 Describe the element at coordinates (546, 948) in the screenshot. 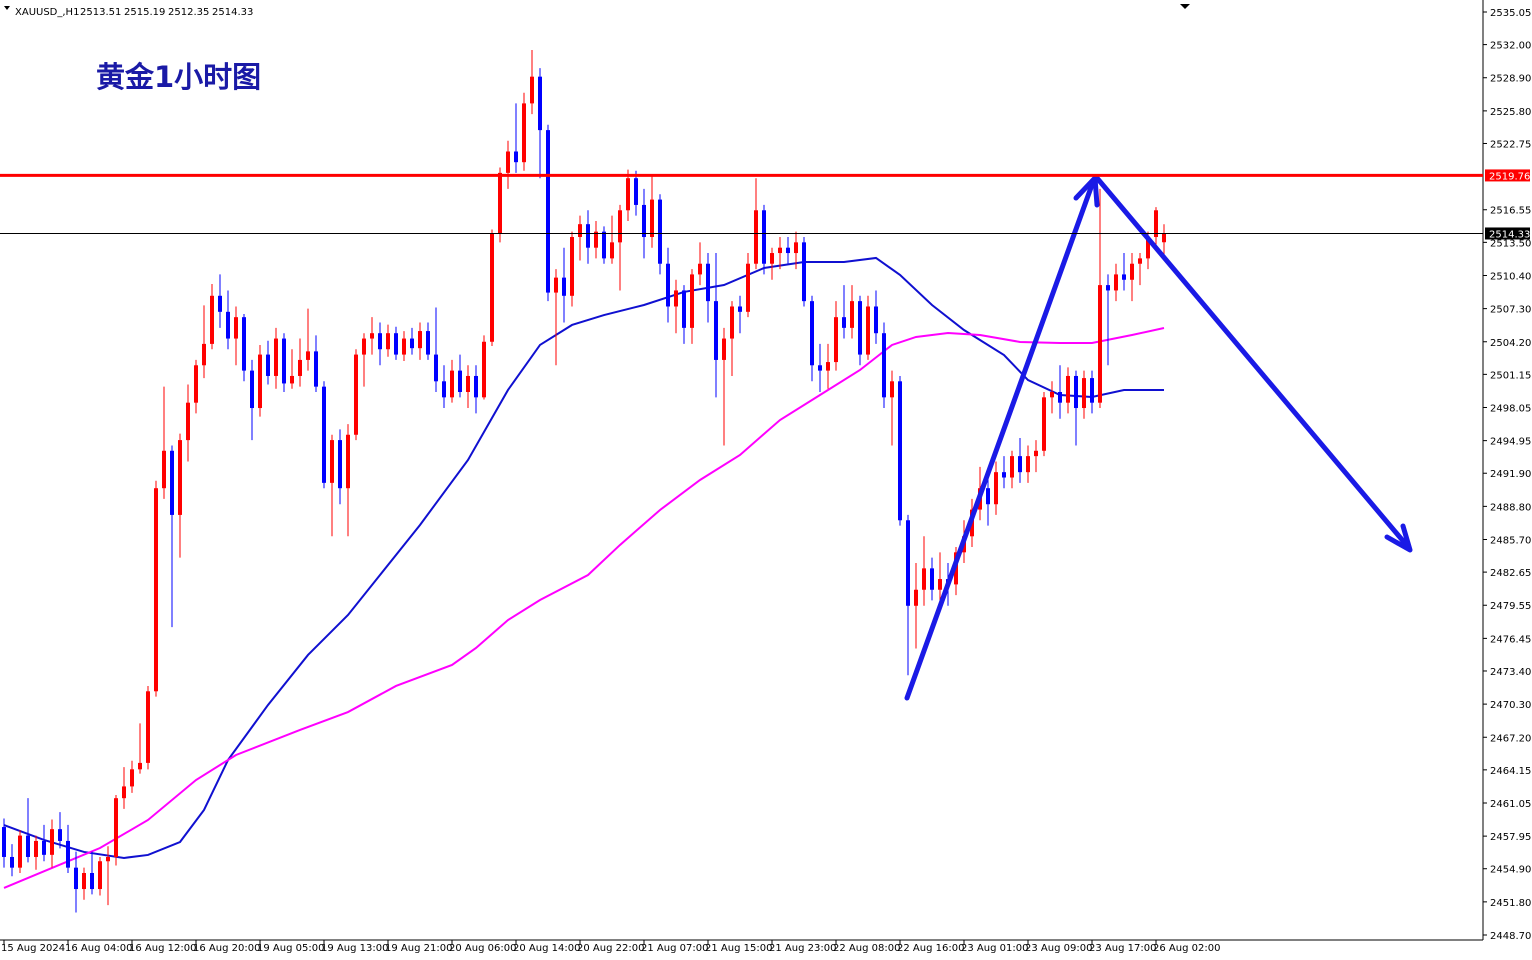

I see `x-tick-label: 20 Aug 14:00` at that location.